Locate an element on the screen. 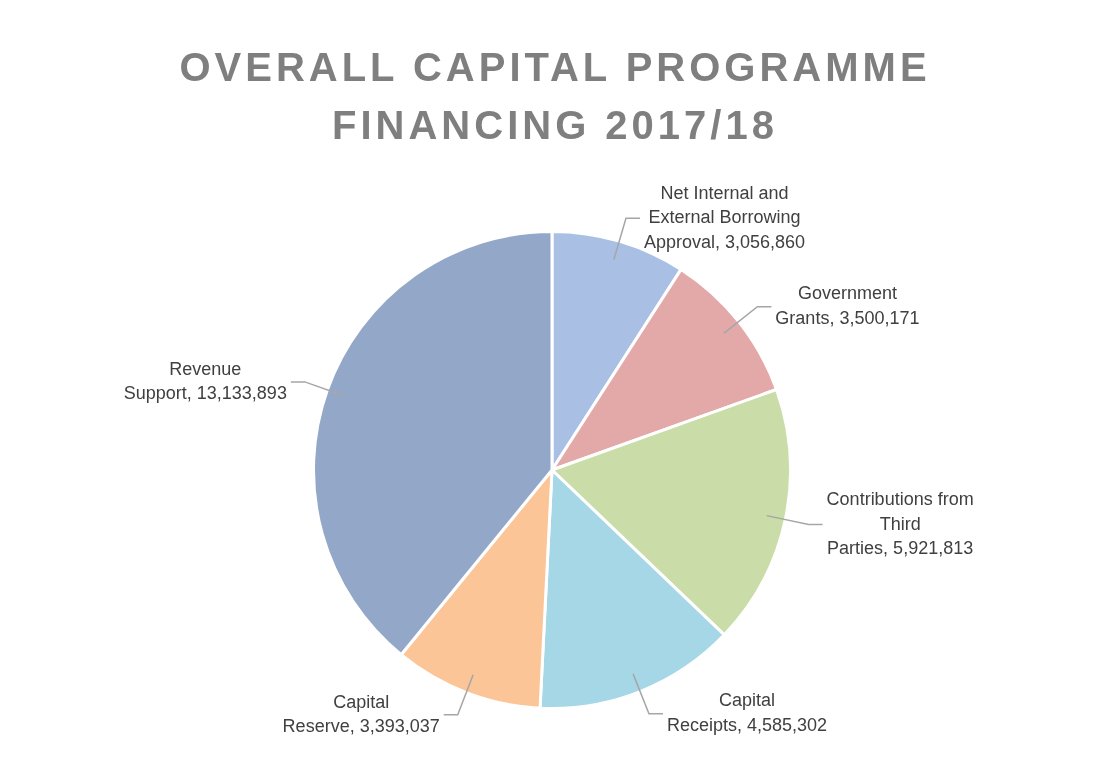 This screenshot has width=1104, height=775. slice-label: Revenue Support, 13,133,893 is located at coordinates (205, 381).